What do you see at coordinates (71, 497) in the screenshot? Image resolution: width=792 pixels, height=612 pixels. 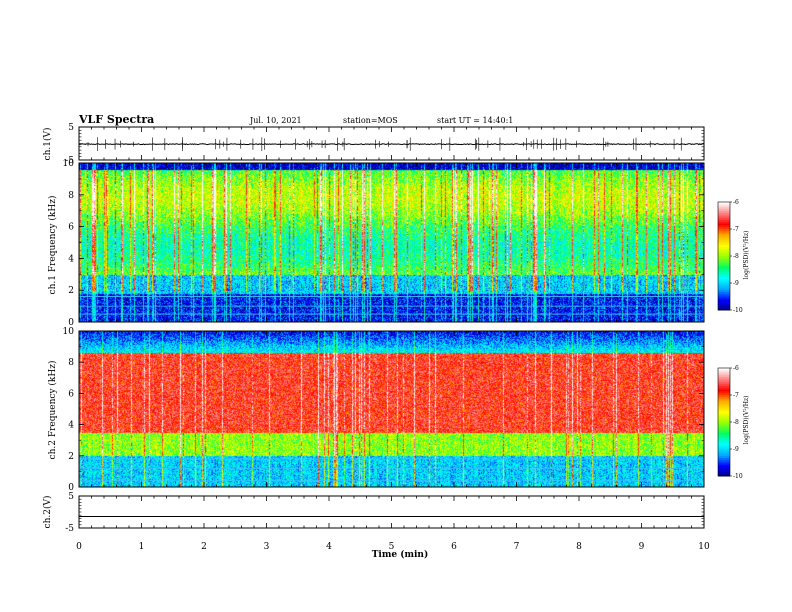 I see `y-tick-label: 5` at bounding box center [71, 497].